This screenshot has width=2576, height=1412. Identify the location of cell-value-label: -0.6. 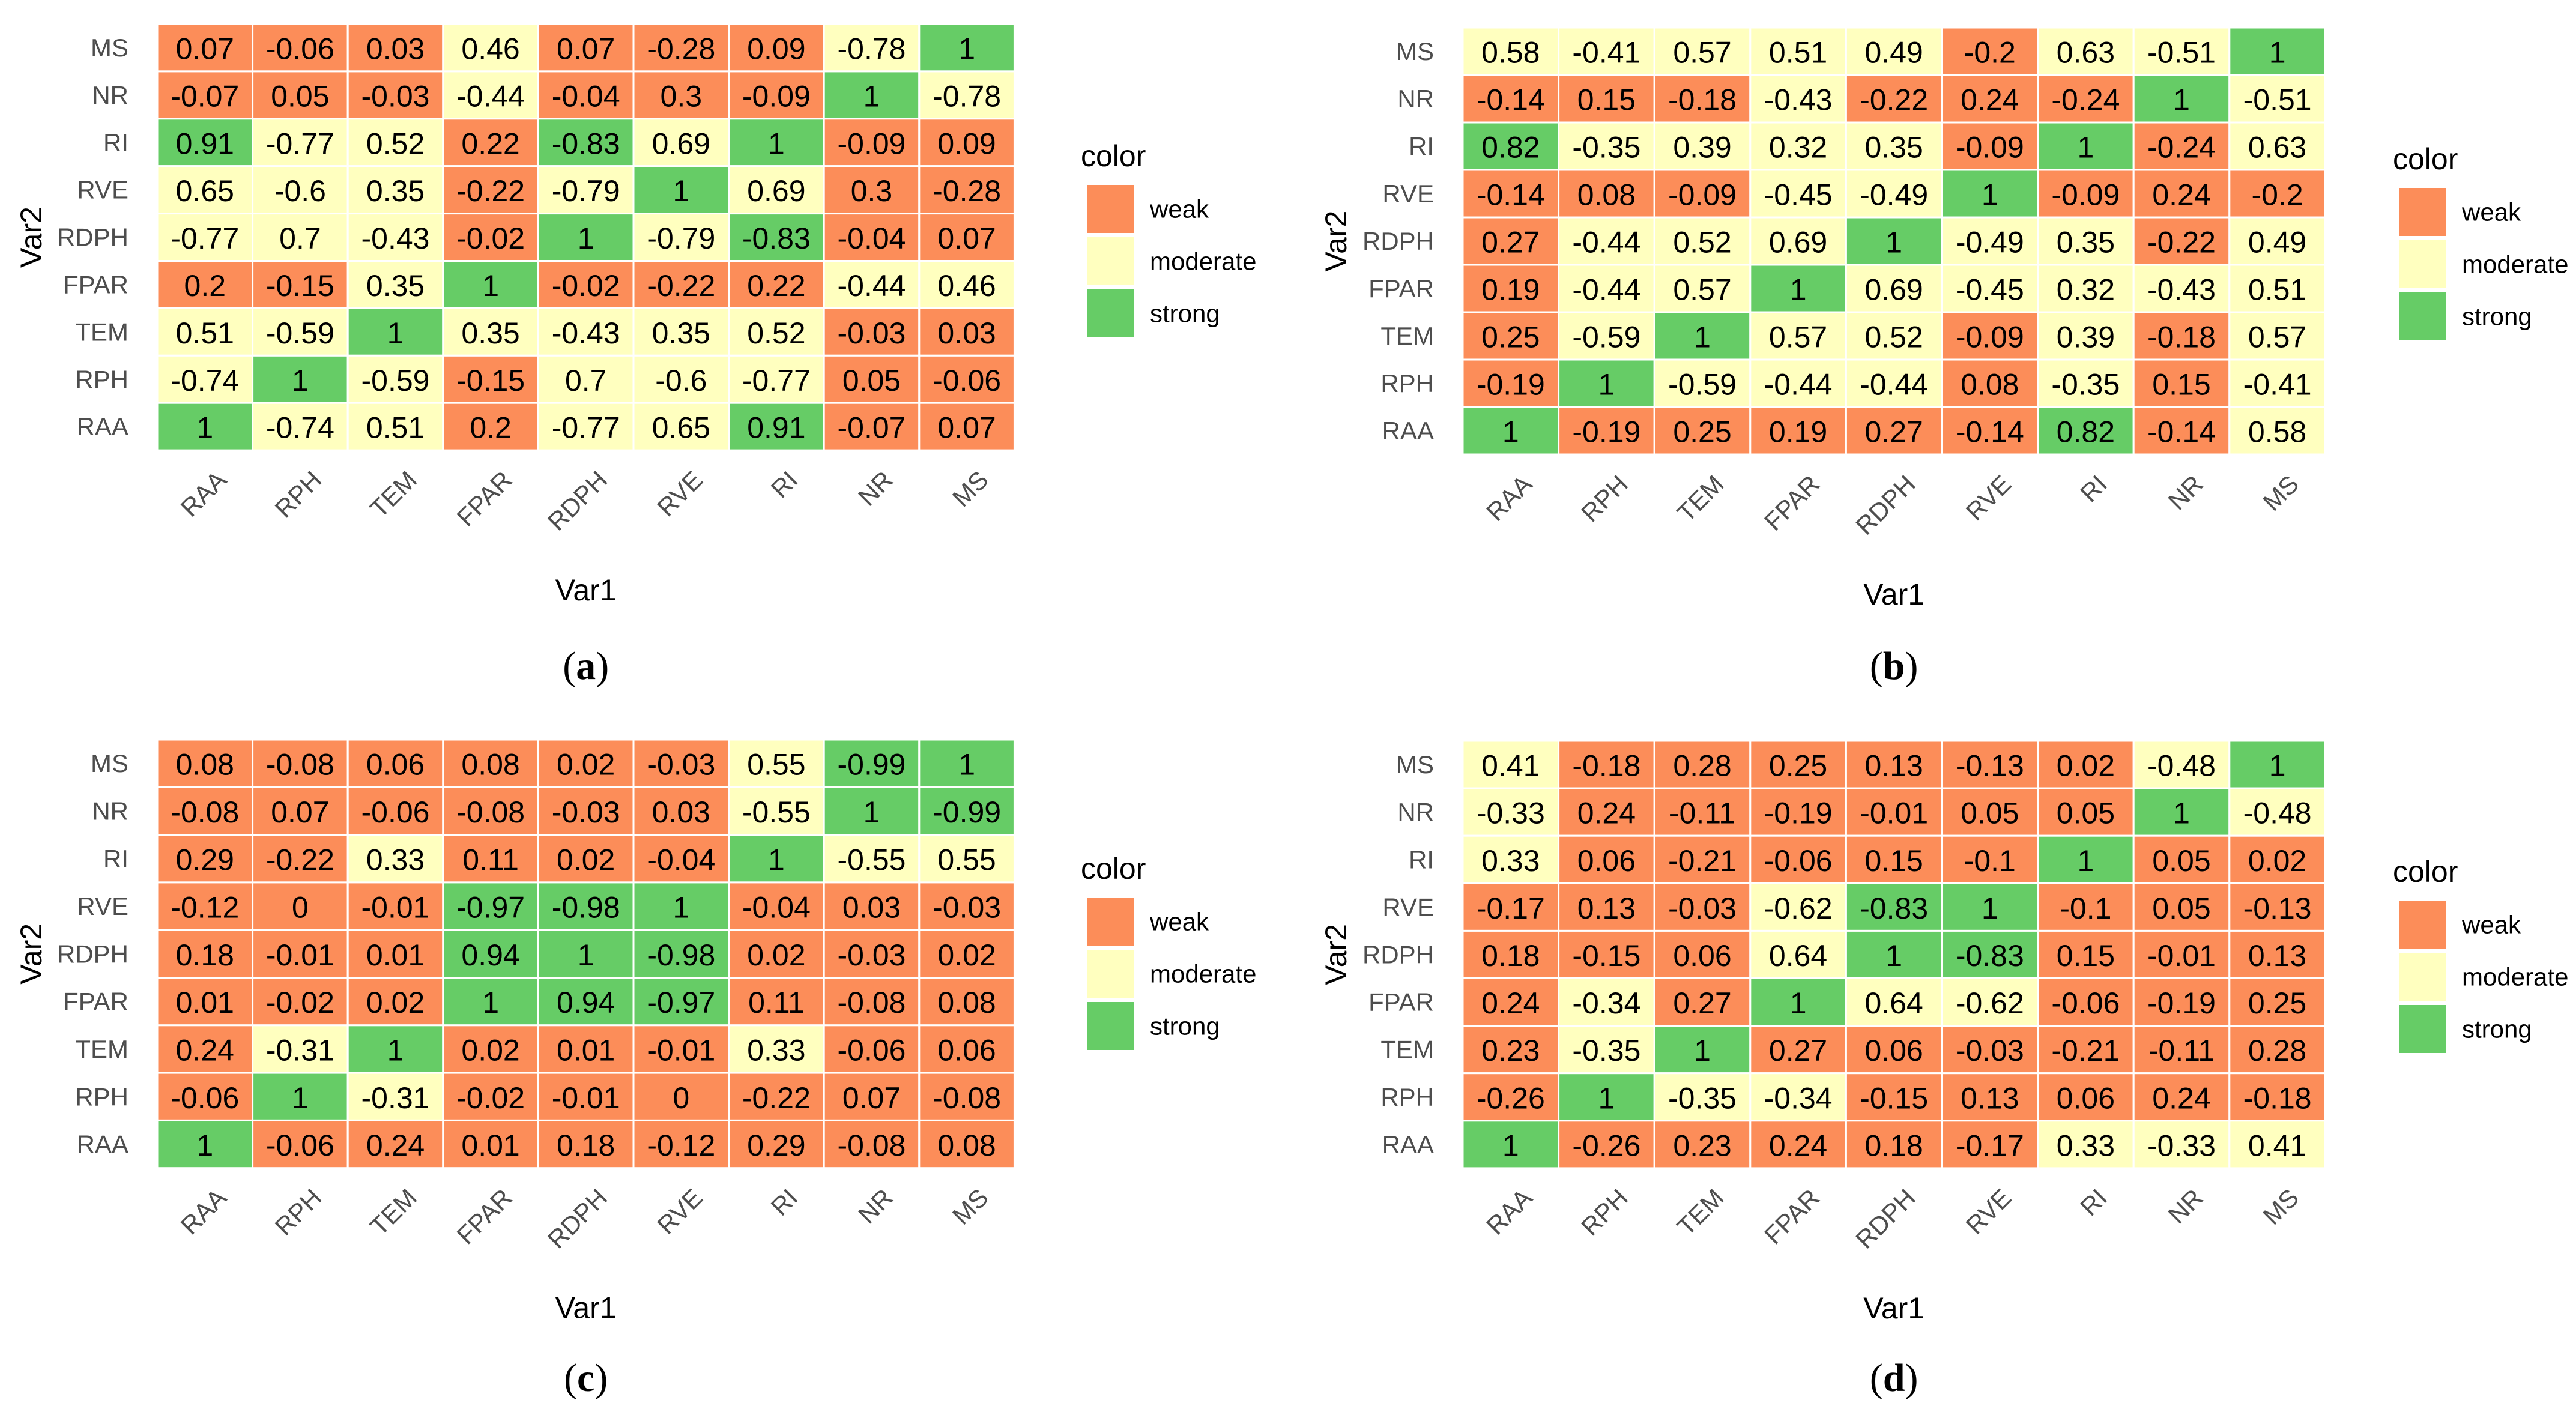
(681, 380).